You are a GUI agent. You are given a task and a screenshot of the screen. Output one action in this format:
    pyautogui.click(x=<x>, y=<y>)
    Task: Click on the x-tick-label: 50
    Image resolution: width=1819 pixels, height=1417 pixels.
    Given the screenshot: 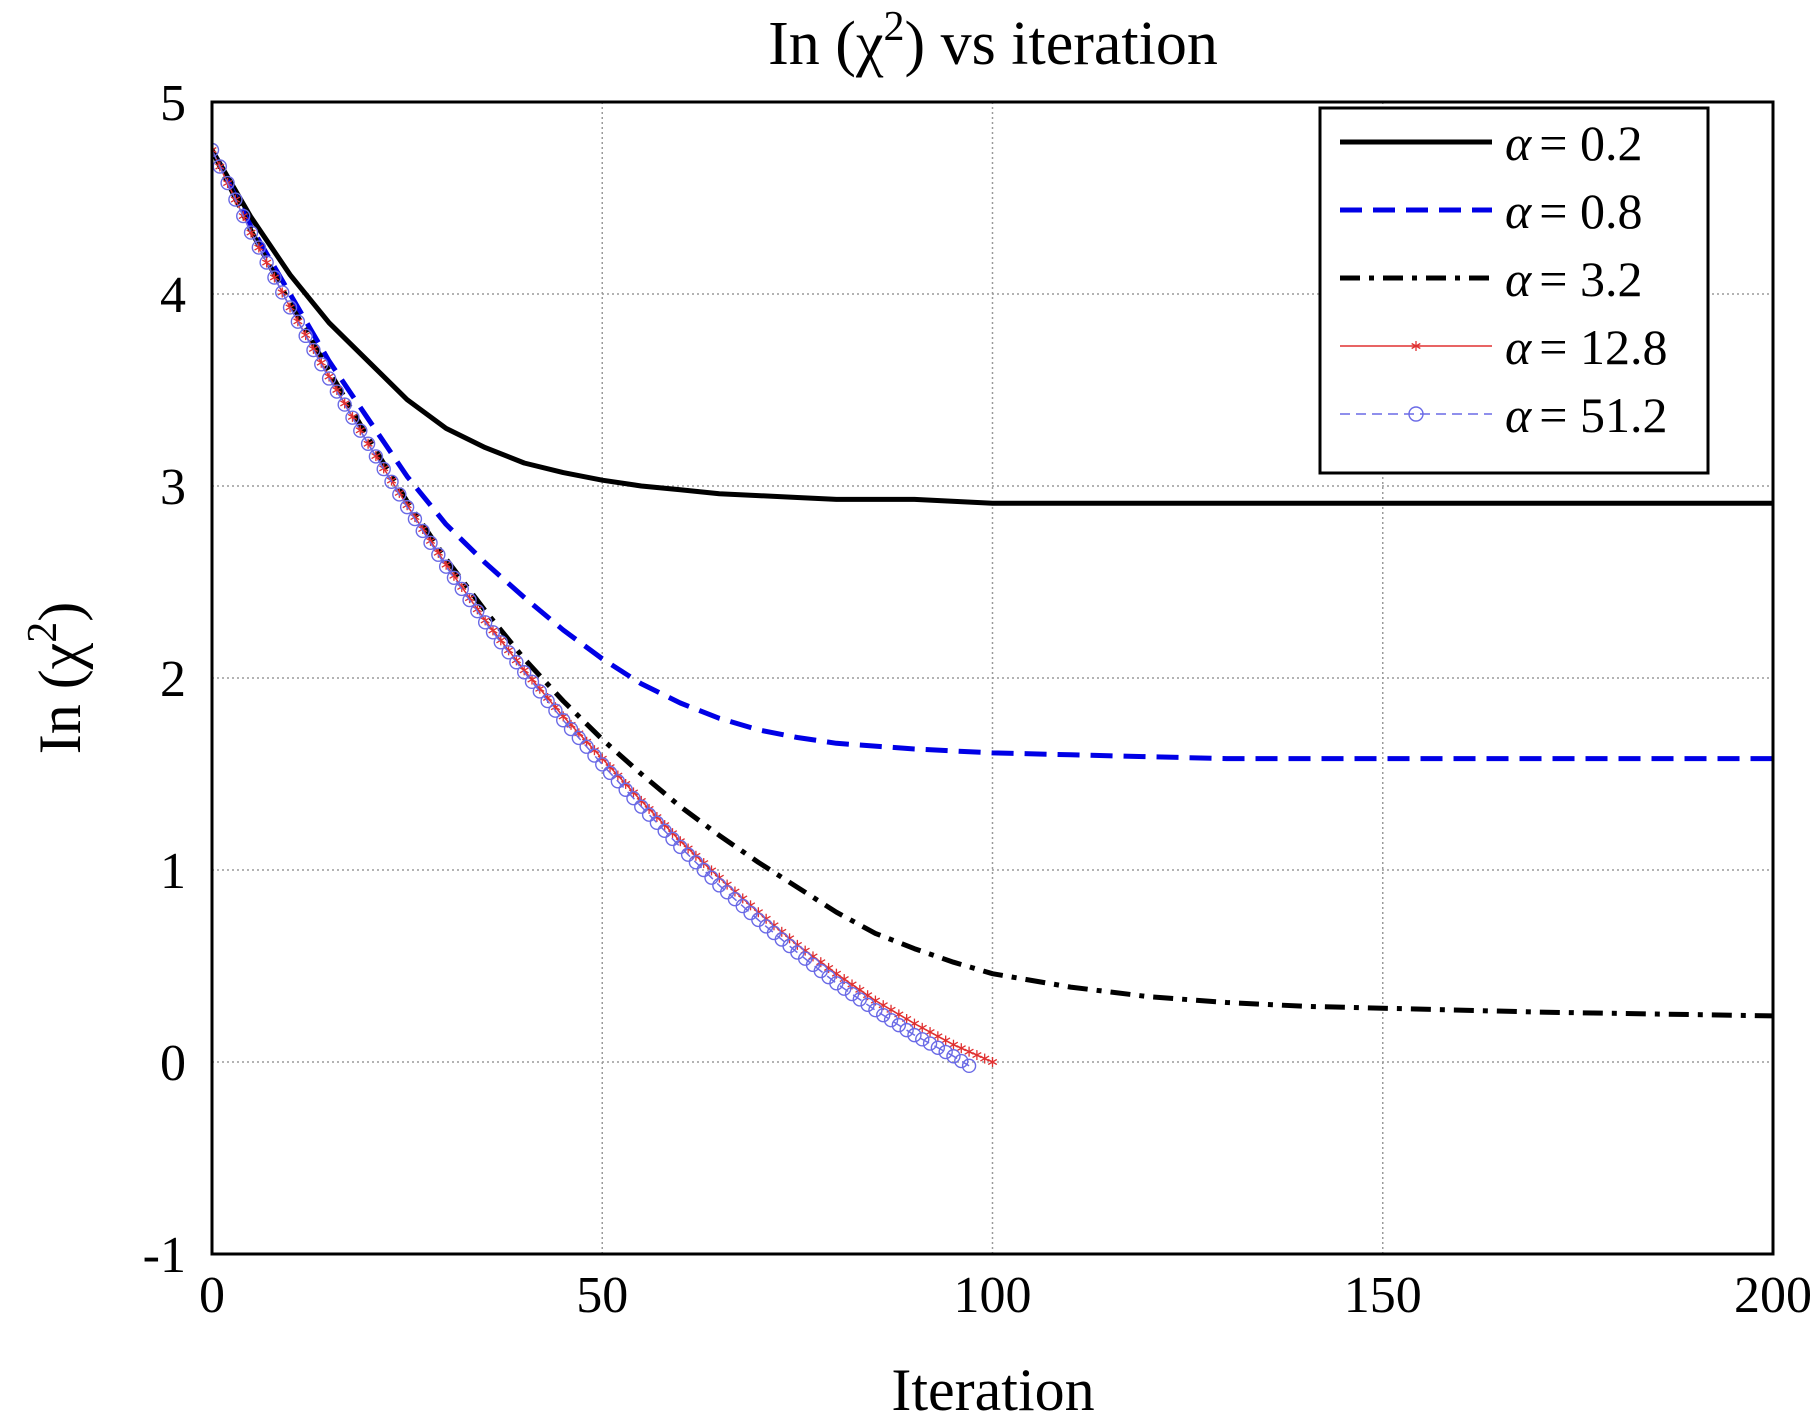 What is the action you would take?
    pyautogui.click(x=602, y=1295)
    